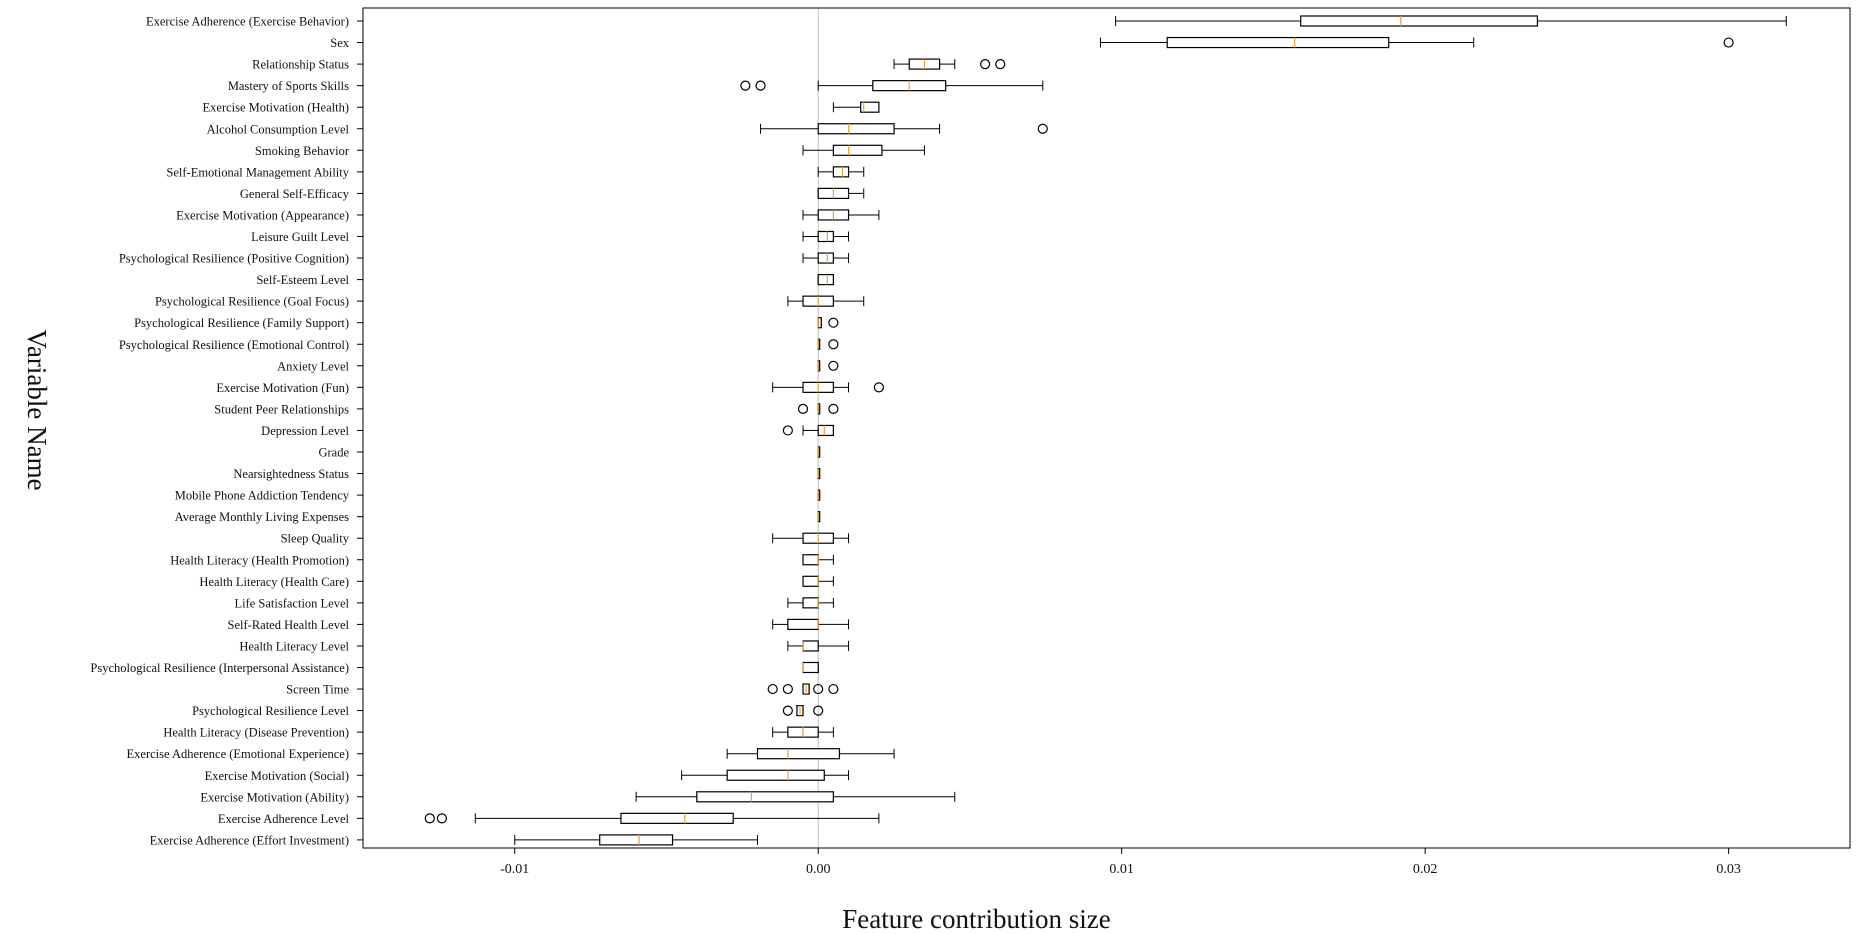  What do you see at coordinates (249, 840) in the screenshot?
I see `y-tick-label: Exercise Adherence (Effort Investment)` at bounding box center [249, 840].